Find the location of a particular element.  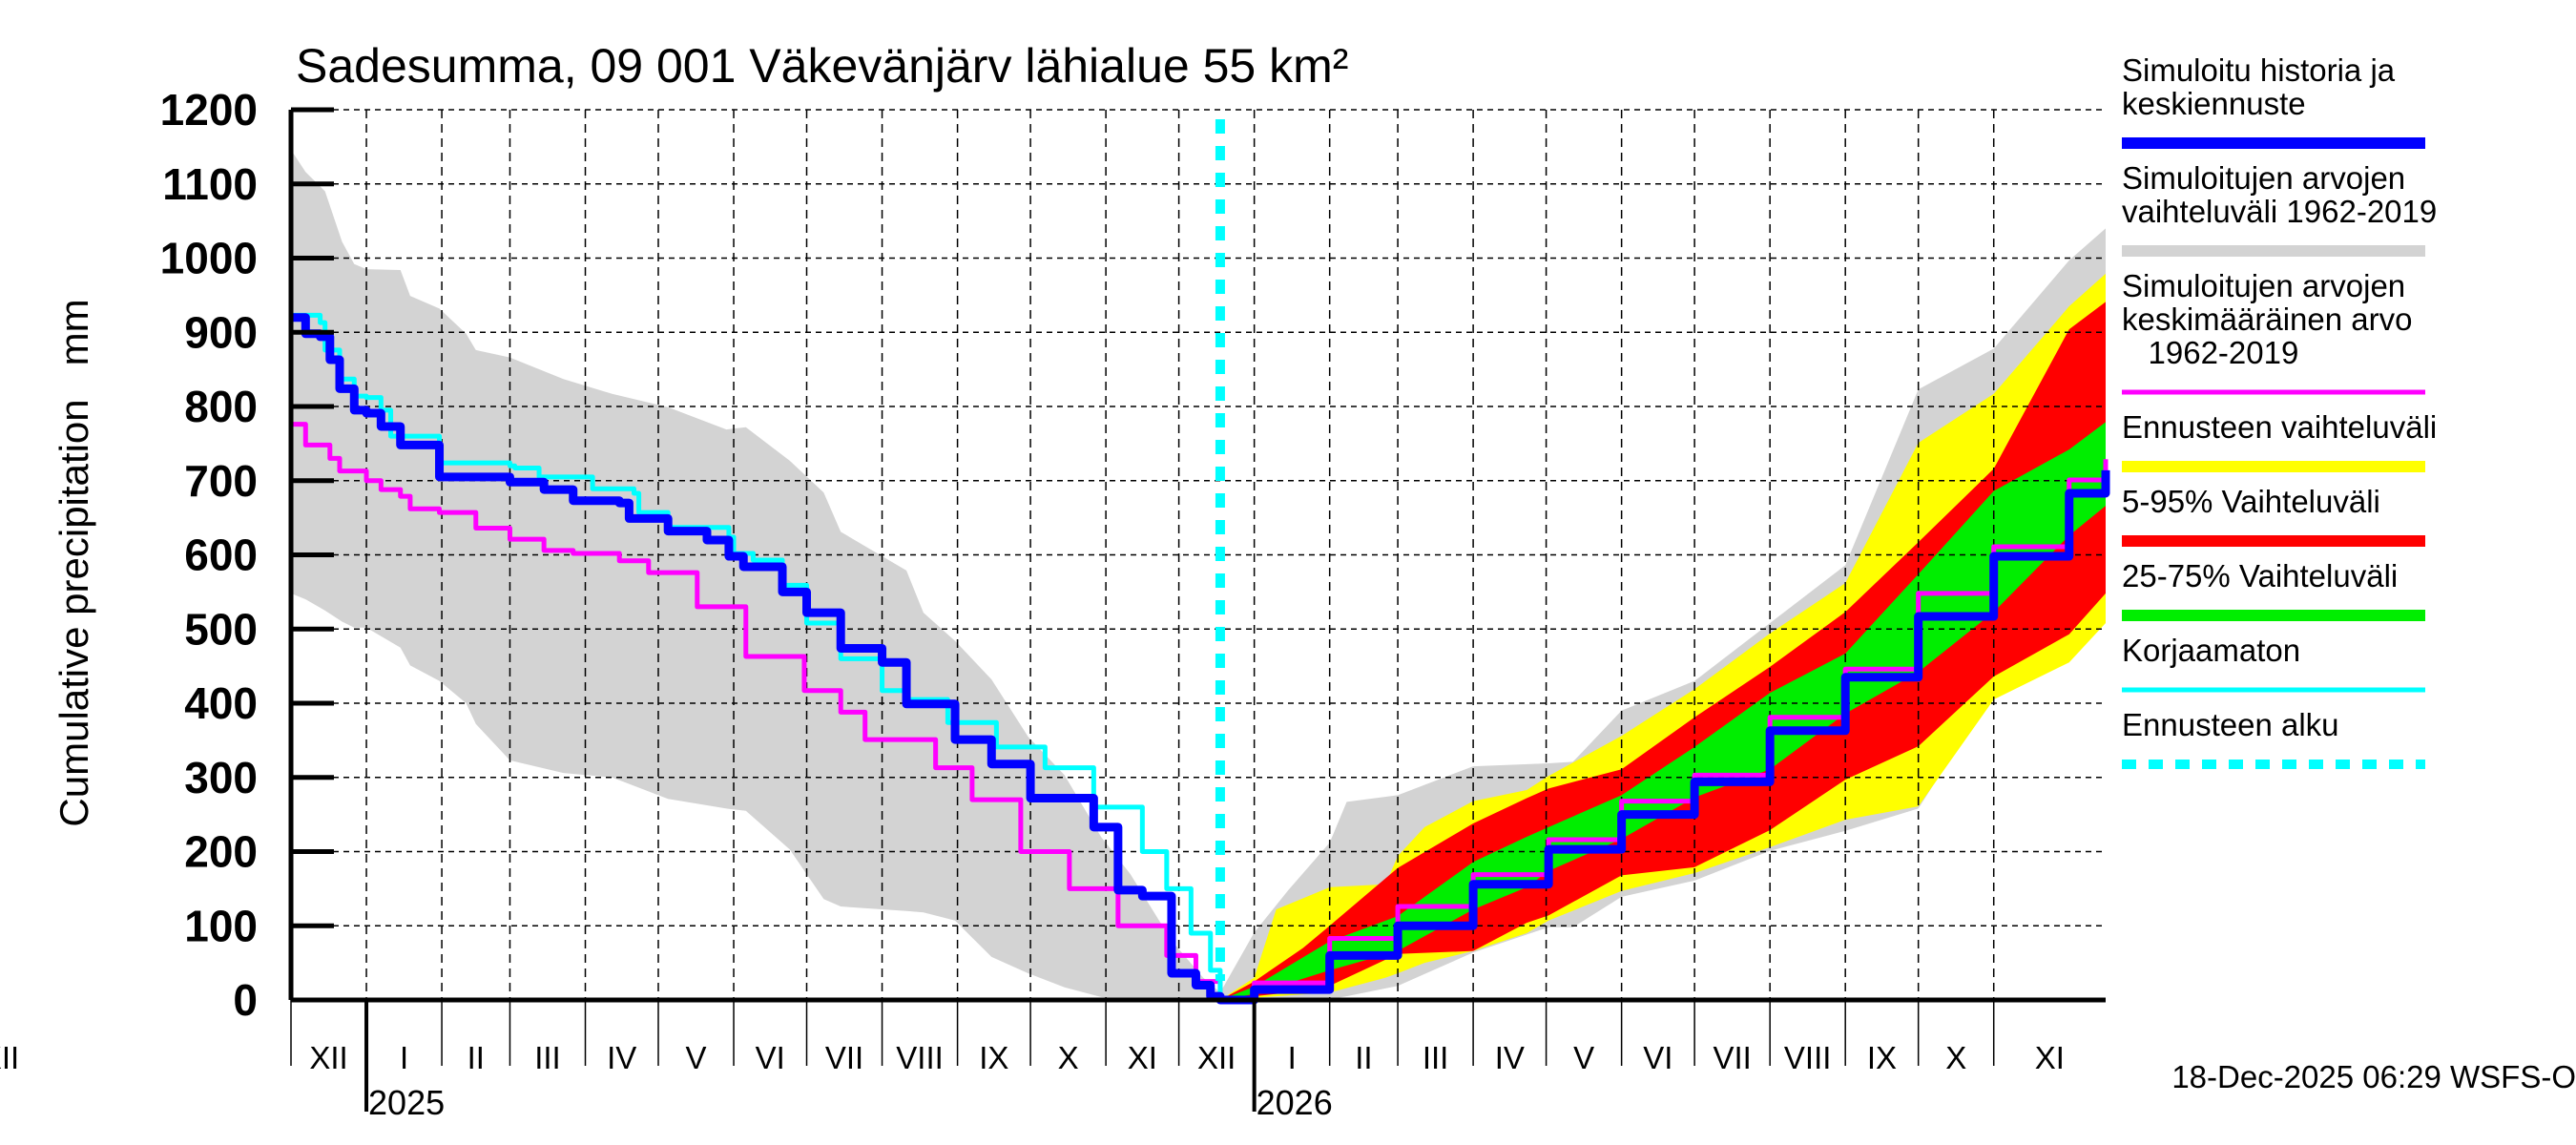

year-label: 2026 is located at coordinates (1295, 1103).